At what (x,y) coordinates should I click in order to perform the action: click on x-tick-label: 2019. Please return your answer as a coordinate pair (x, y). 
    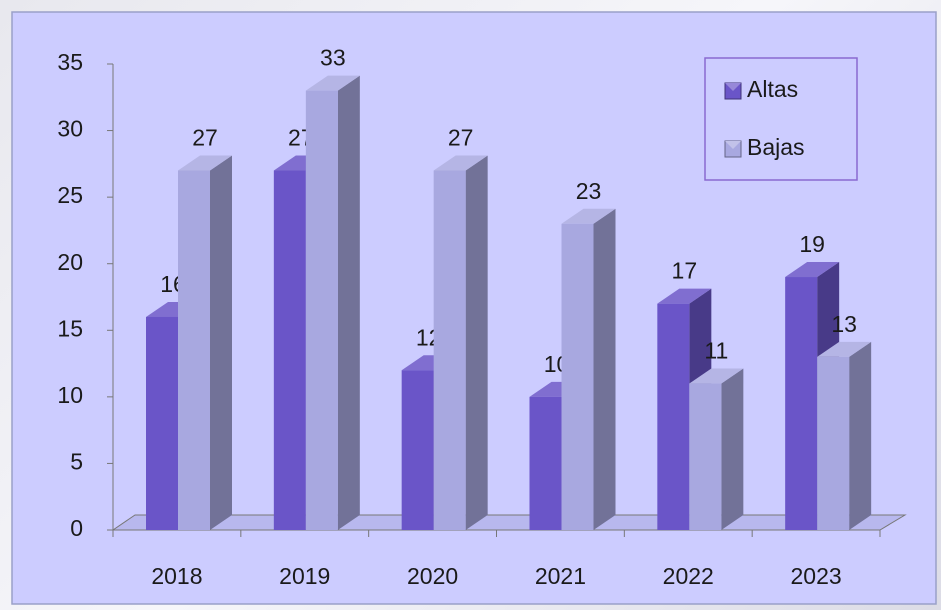
    Looking at the image, I should click on (304, 576).